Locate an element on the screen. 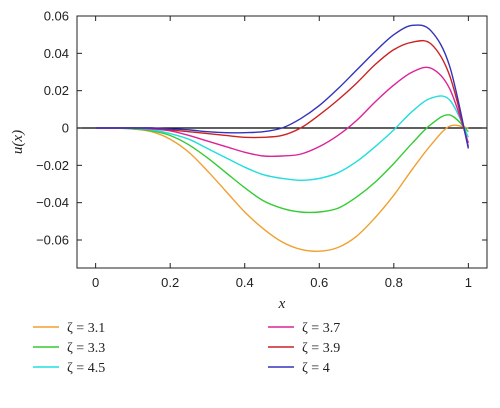 Image resolution: width=500 pixels, height=408 pixels. legend-entry-label: ζ = 4 is located at coordinates (316, 368).